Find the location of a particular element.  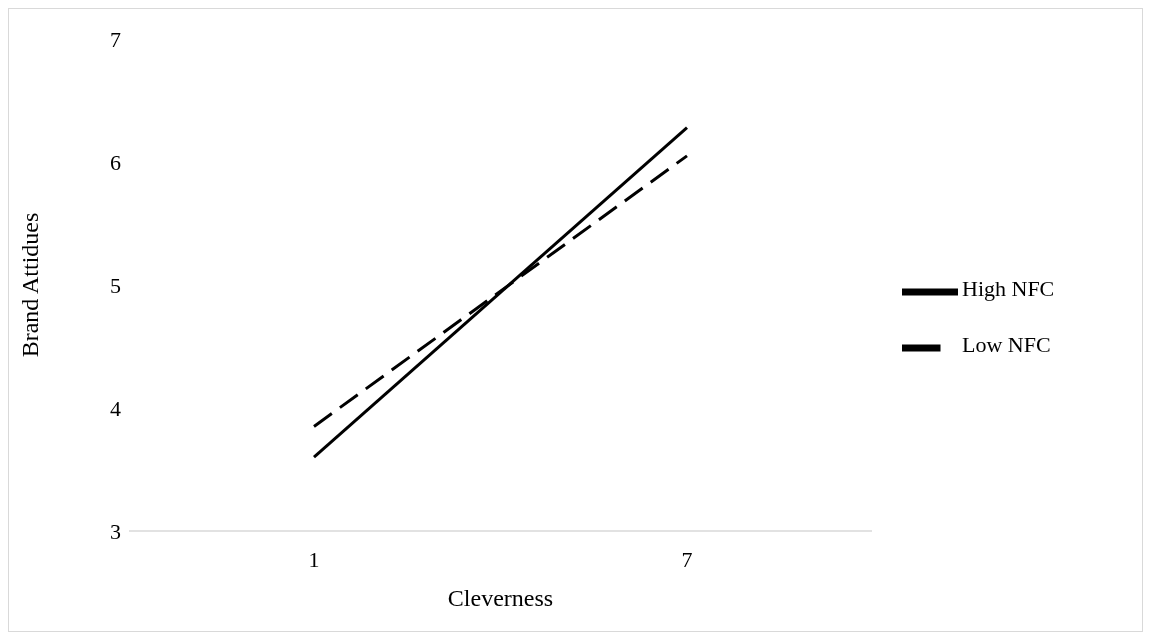

y-tick-label: 4 is located at coordinates (115, 408).